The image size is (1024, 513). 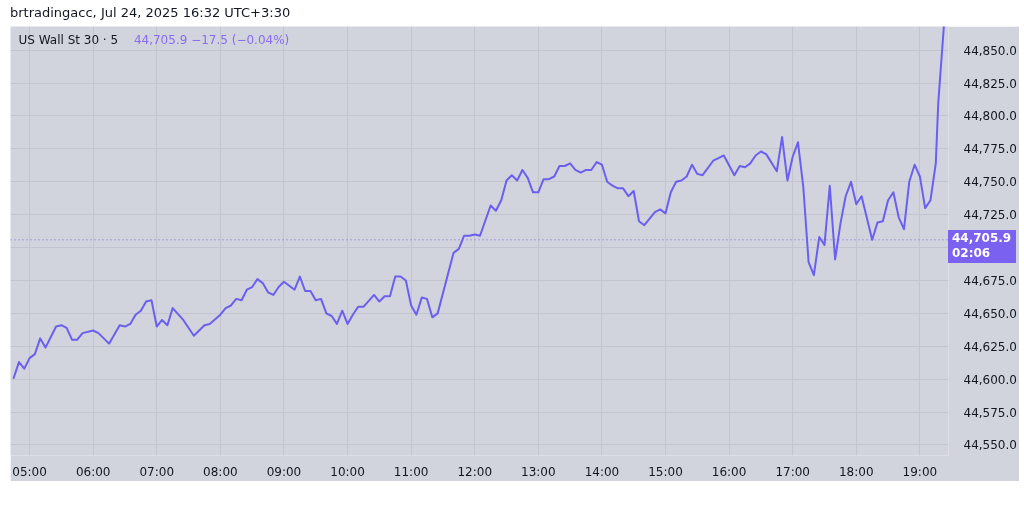 I want to click on x-tick-label: 17:00, so click(x=792, y=471).